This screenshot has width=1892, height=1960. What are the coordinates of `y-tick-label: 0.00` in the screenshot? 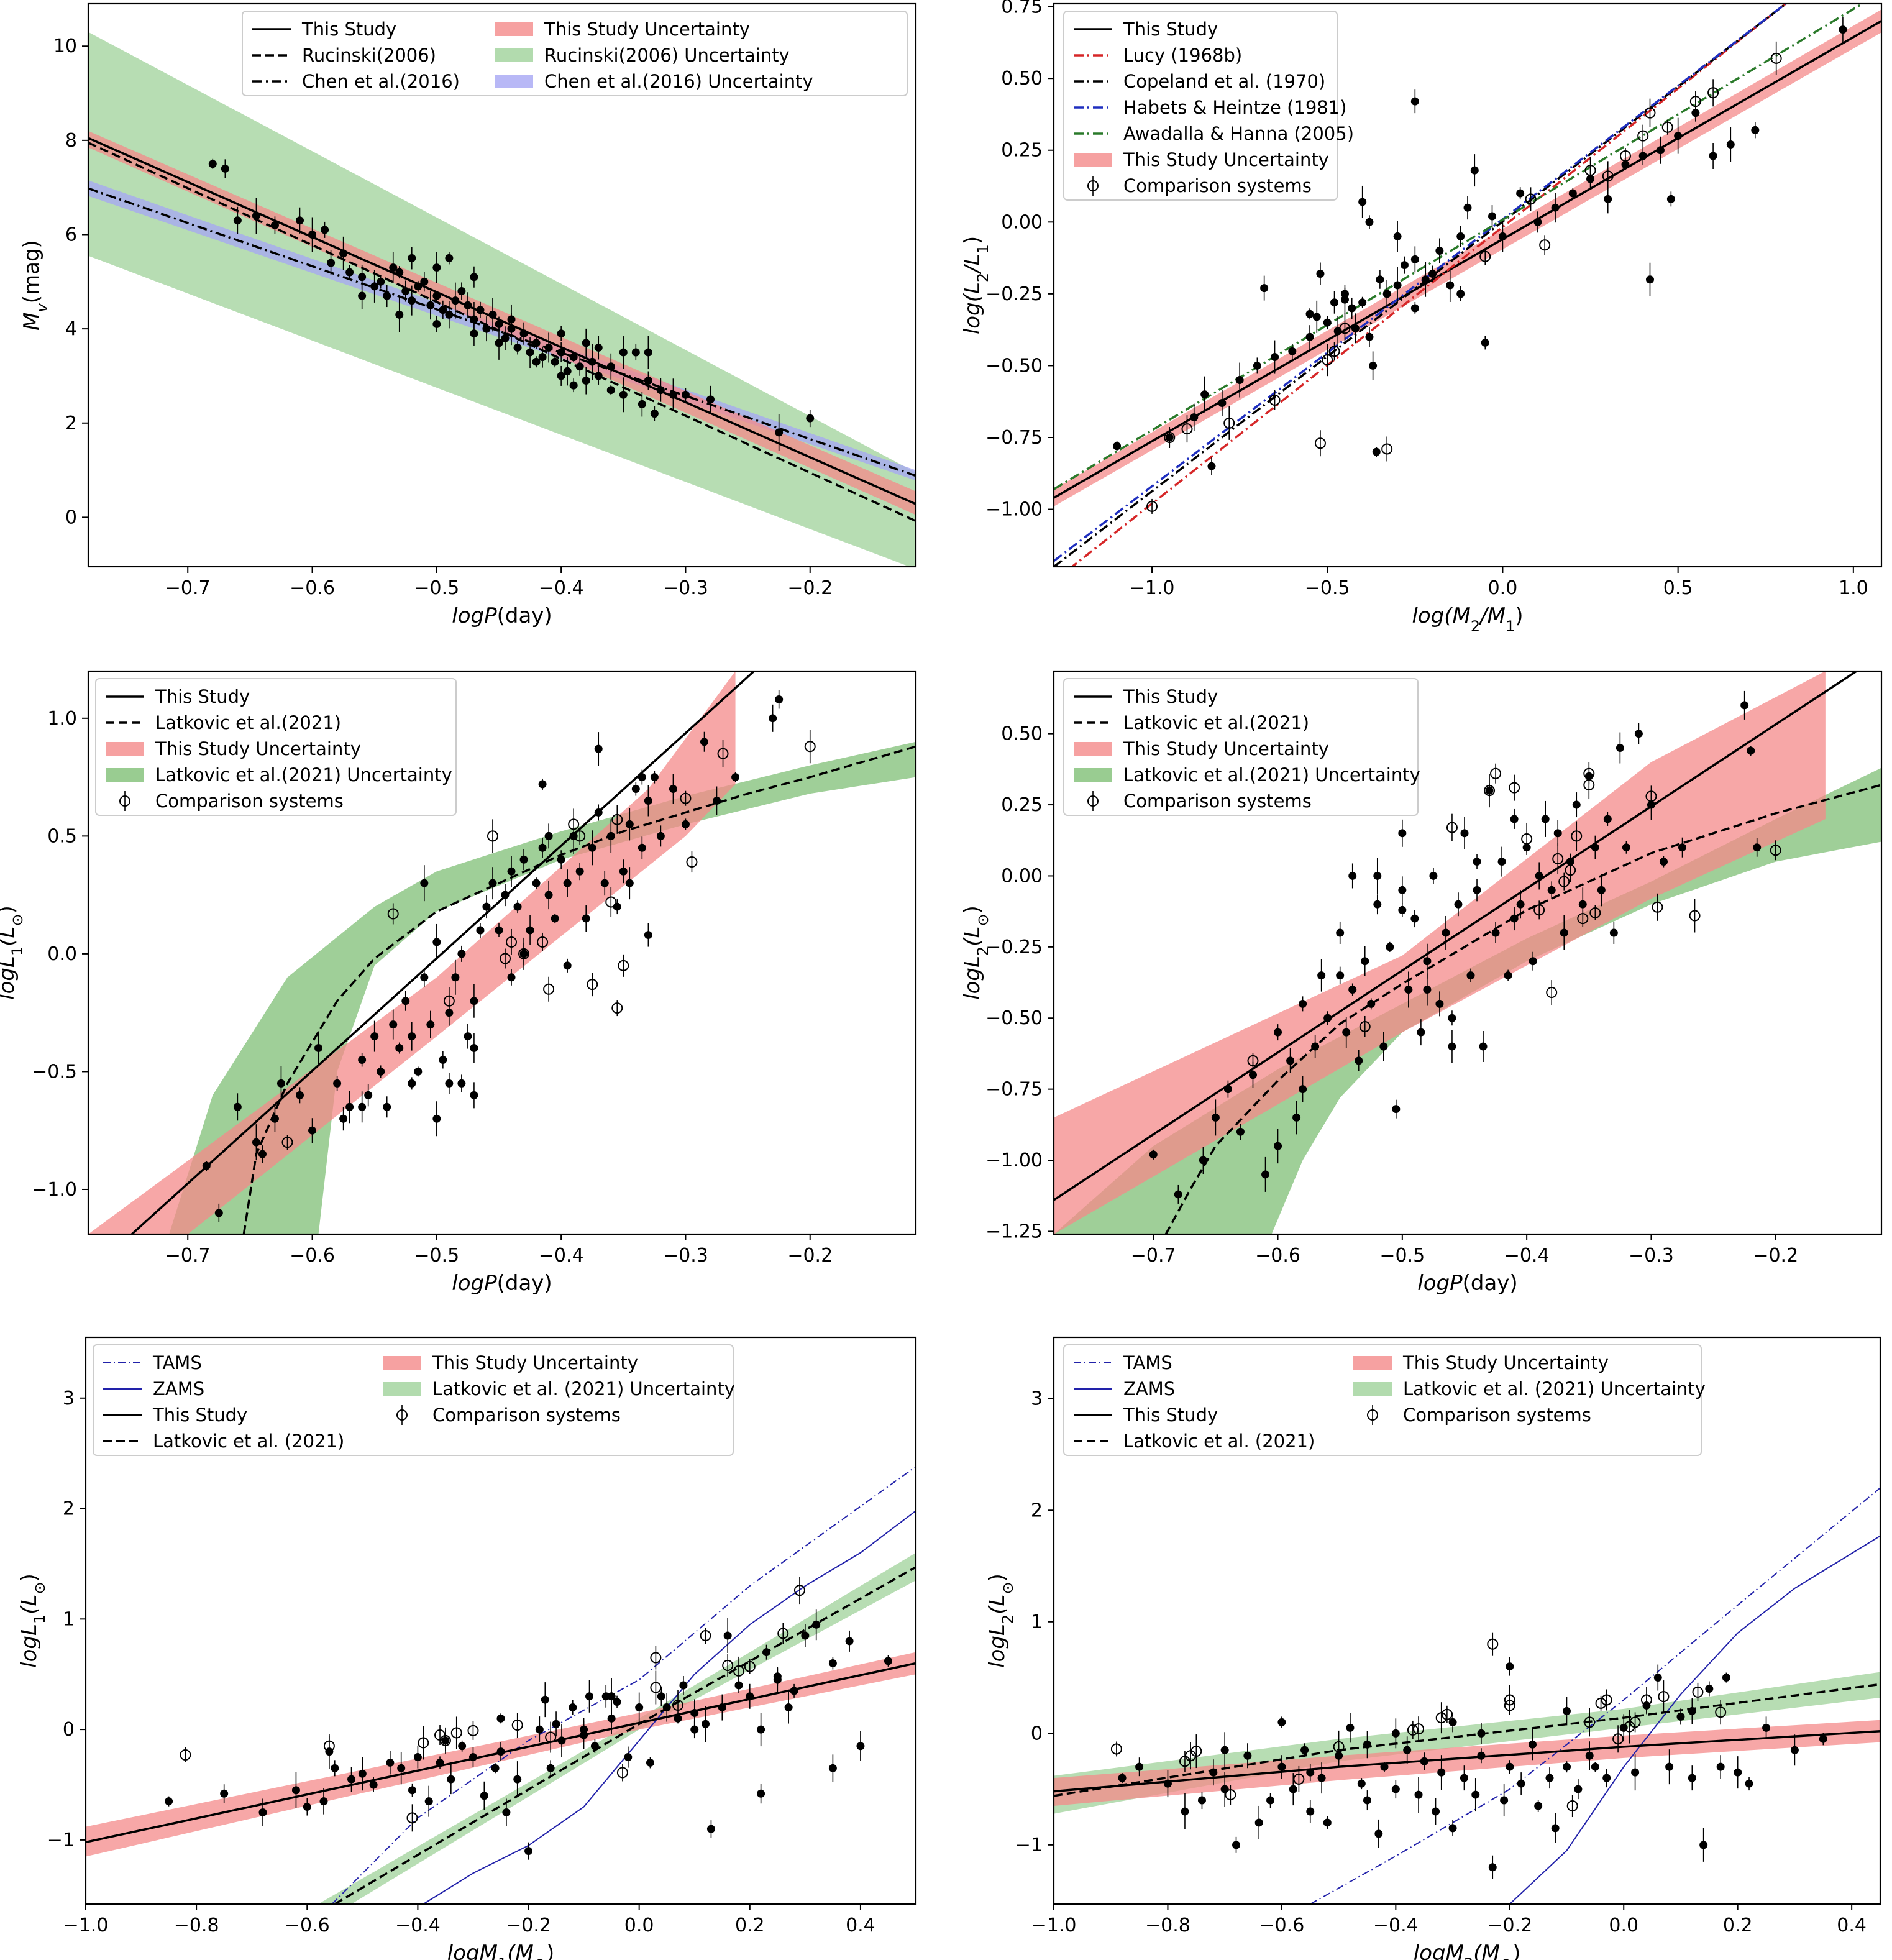 It's located at (1022, 222).